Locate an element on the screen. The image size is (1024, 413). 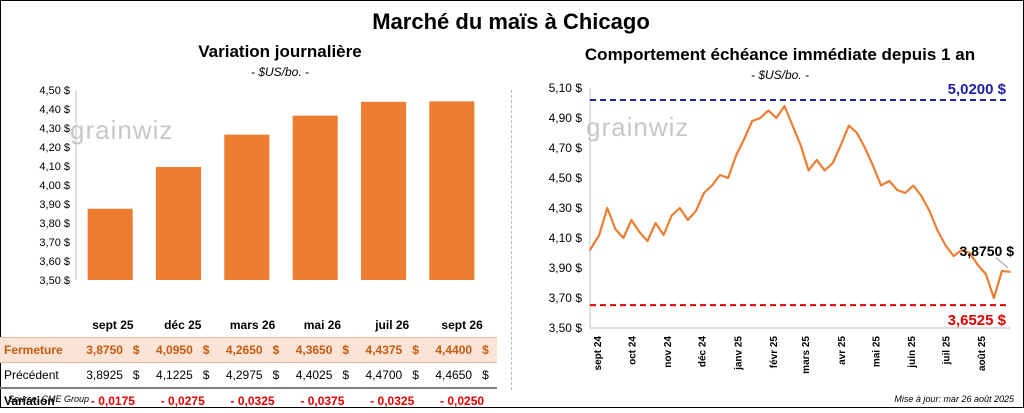
watermark-logo-left: grainwiz is located at coordinates (122, 130).